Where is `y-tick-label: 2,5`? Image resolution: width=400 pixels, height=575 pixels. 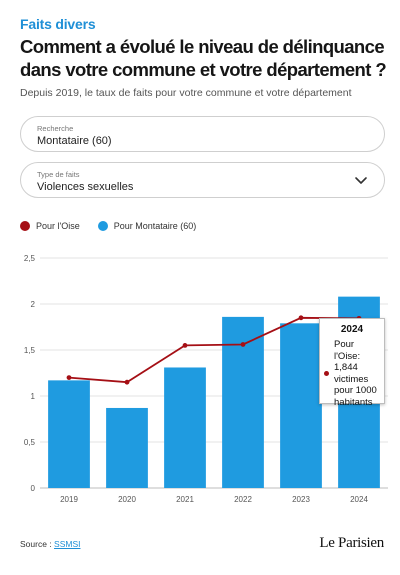 y-tick-label: 2,5 is located at coordinates (30, 258).